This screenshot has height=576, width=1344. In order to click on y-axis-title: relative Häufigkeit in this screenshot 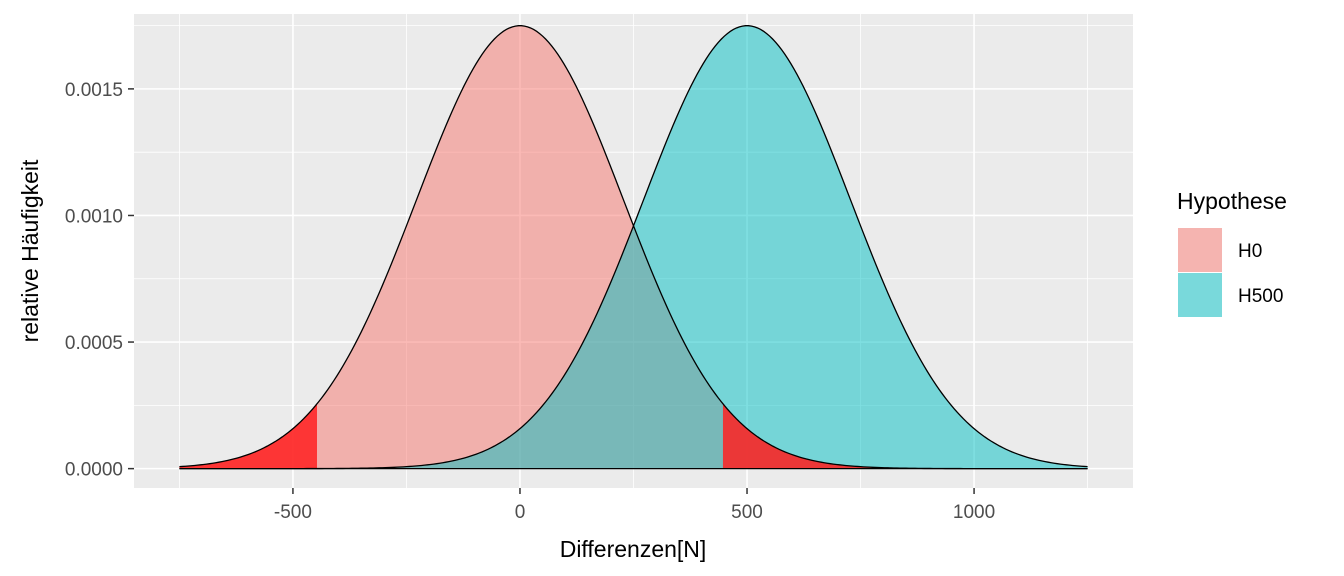, I will do `click(30, 250)`.